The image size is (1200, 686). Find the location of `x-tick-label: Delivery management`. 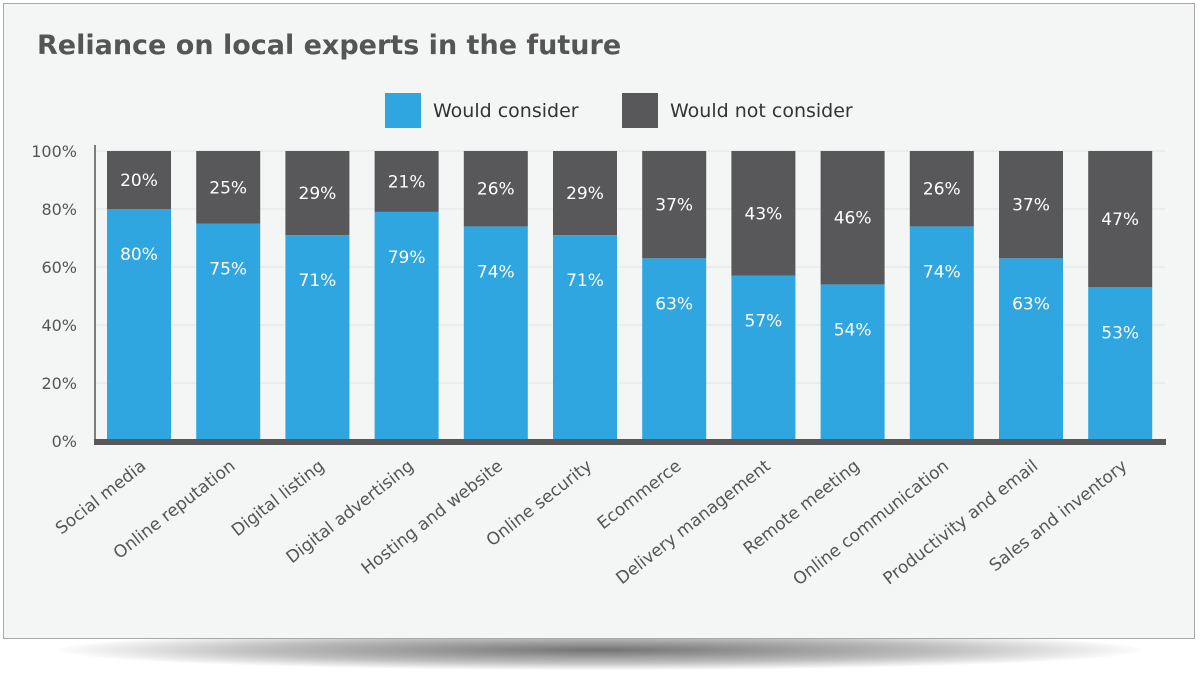

x-tick-label: Delivery management is located at coordinates (694, 522).